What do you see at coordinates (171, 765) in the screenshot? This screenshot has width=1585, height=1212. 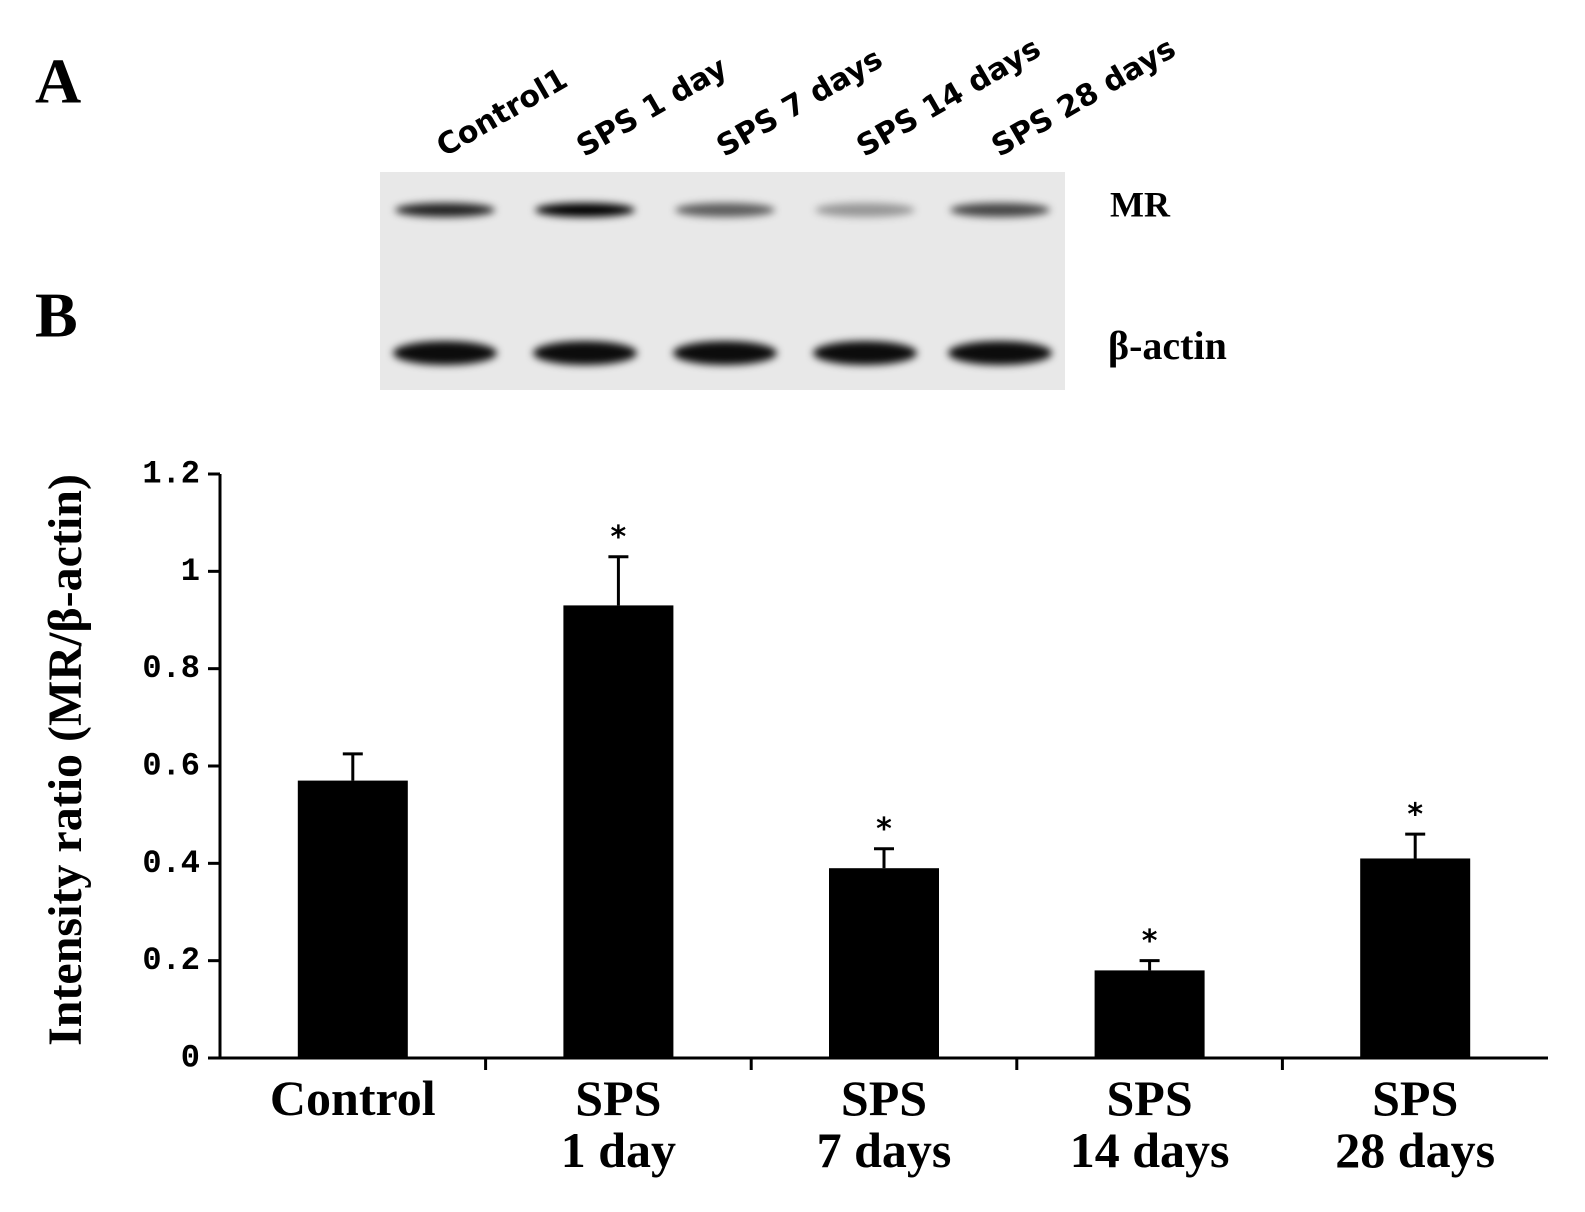 I see `y-tick-label: 0.6` at bounding box center [171, 765].